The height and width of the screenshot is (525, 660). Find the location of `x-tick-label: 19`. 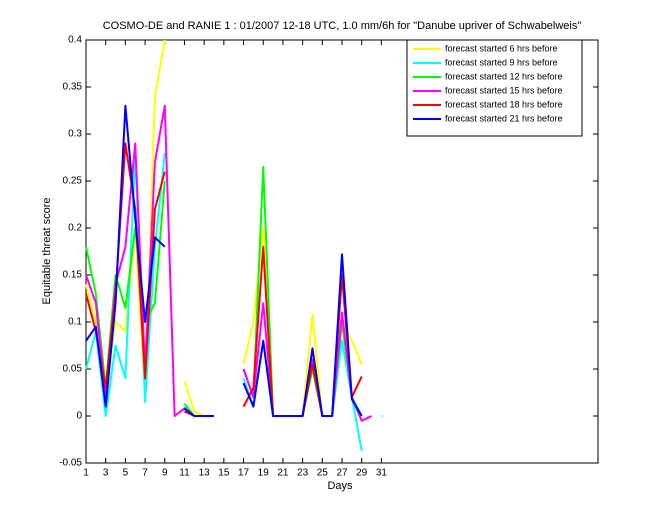

x-tick-label: 19 is located at coordinates (264, 473).